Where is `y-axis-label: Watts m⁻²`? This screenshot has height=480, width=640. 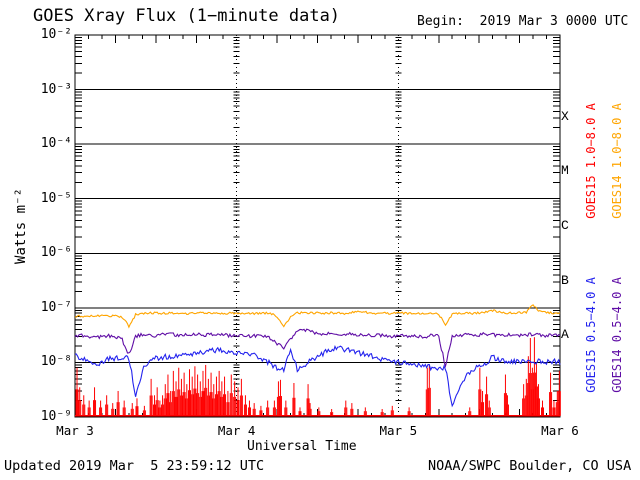
y-axis-label: Watts m⁻² is located at coordinates (21, 226).